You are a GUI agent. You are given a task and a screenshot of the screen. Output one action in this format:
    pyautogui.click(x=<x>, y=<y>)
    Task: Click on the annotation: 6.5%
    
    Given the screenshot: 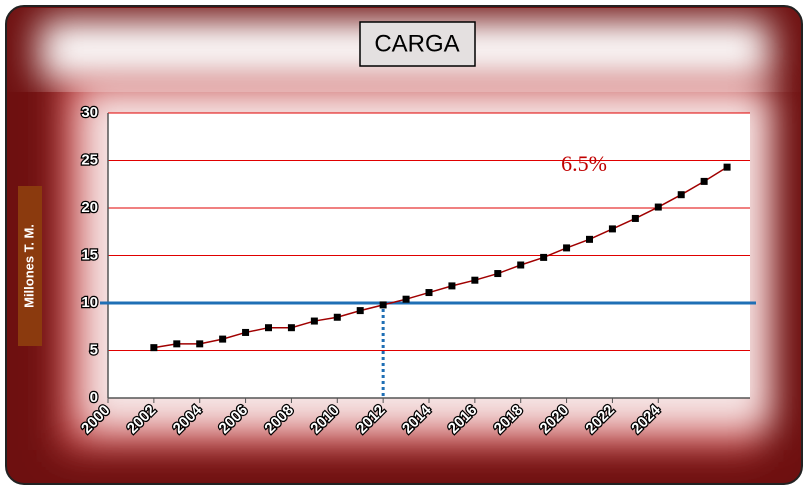 What is the action you would take?
    pyautogui.click(x=584, y=163)
    